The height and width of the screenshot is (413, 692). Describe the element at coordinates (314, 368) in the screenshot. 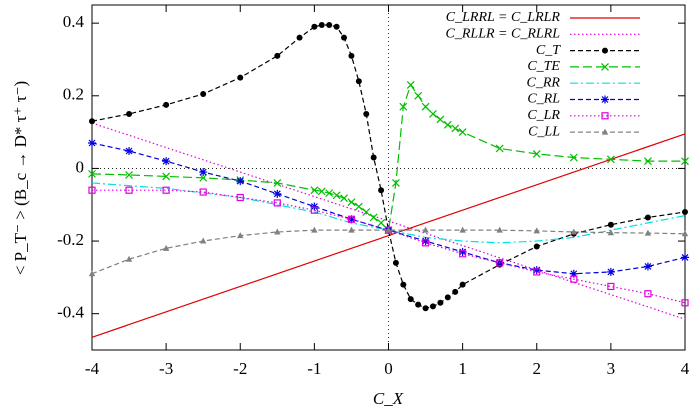

I see `x-tick-label: -1` at that location.